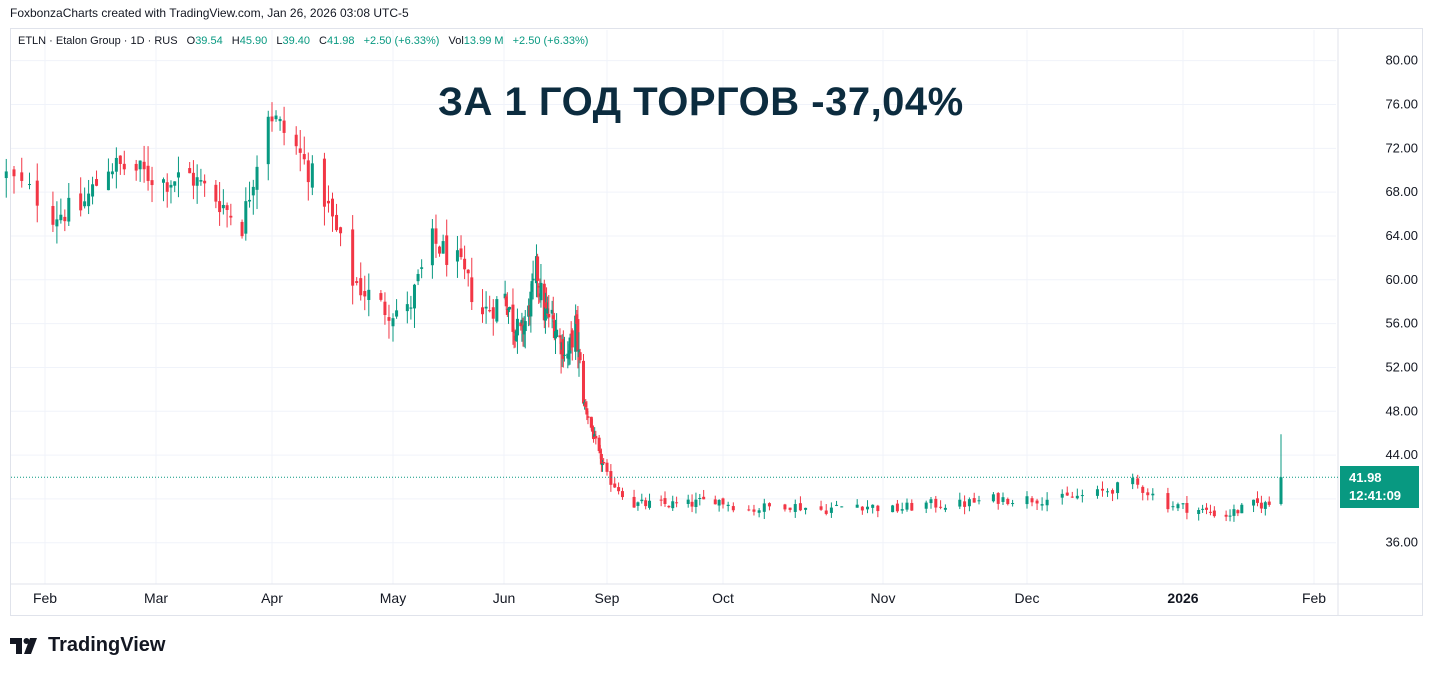 The height and width of the screenshot is (676, 1433). What do you see at coordinates (607, 598) in the screenshot?
I see `time-tick-label: Sep` at bounding box center [607, 598].